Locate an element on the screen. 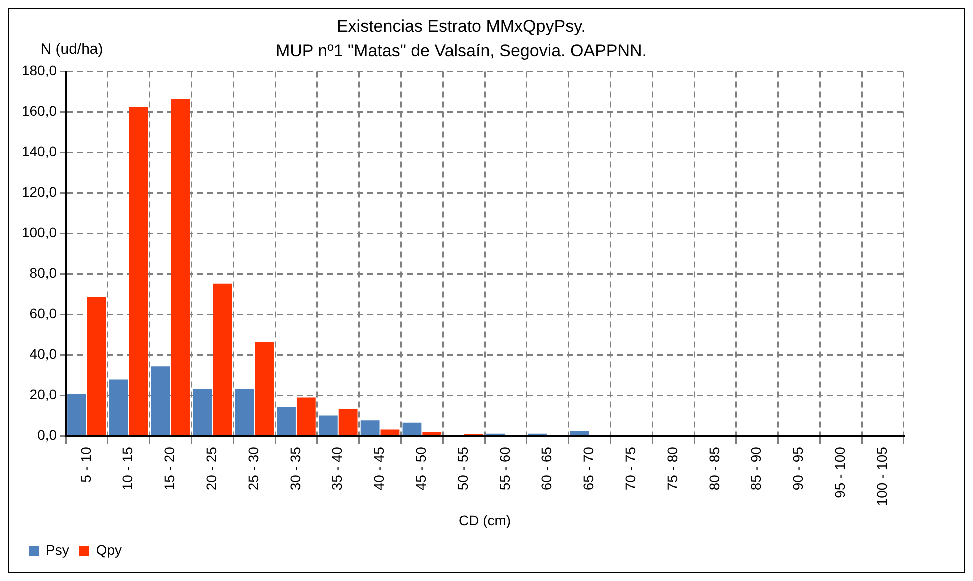 The height and width of the screenshot is (581, 973). legend-label: Psy is located at coordinates (58, 550).